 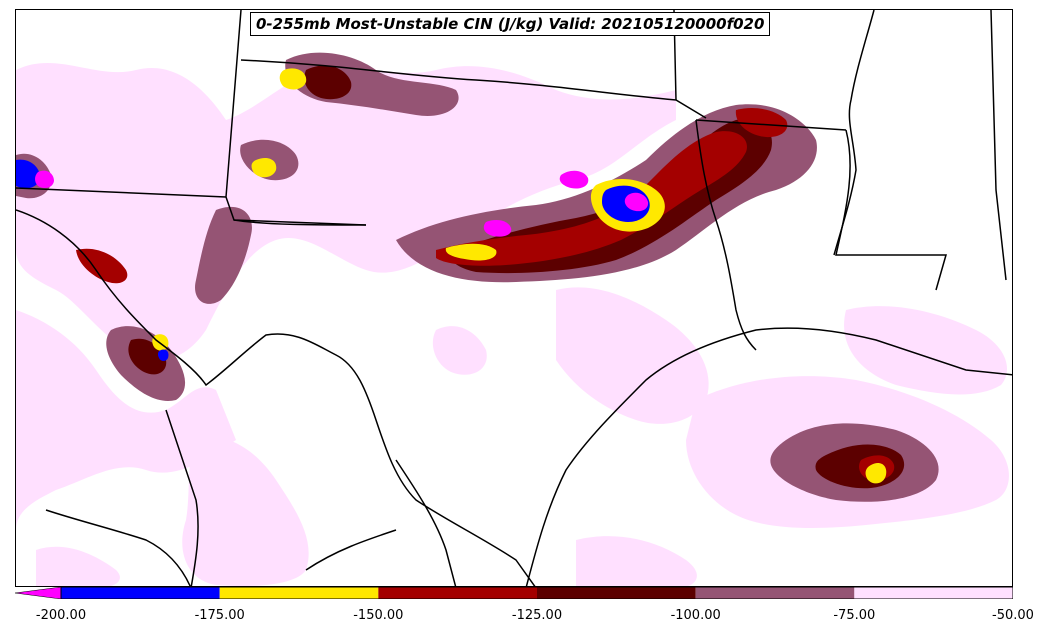 I want to click on colorbar-tick-label: -125.00, so click(x=537, y=615).